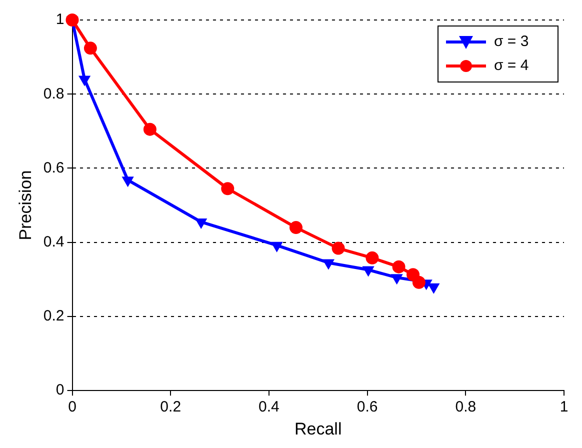 Image resolution: width=582 pixels, height=448 pixels. What do you see at coordinates (465, 407) in the screenshot?
I see `x-tick-label: 0.8` at bounding box center [465, 407].